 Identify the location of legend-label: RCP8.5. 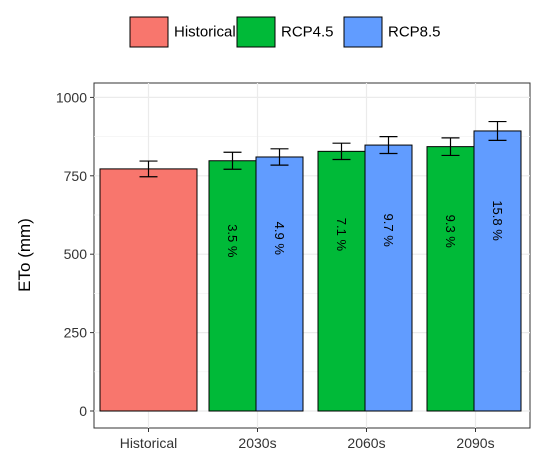
(414, 32).